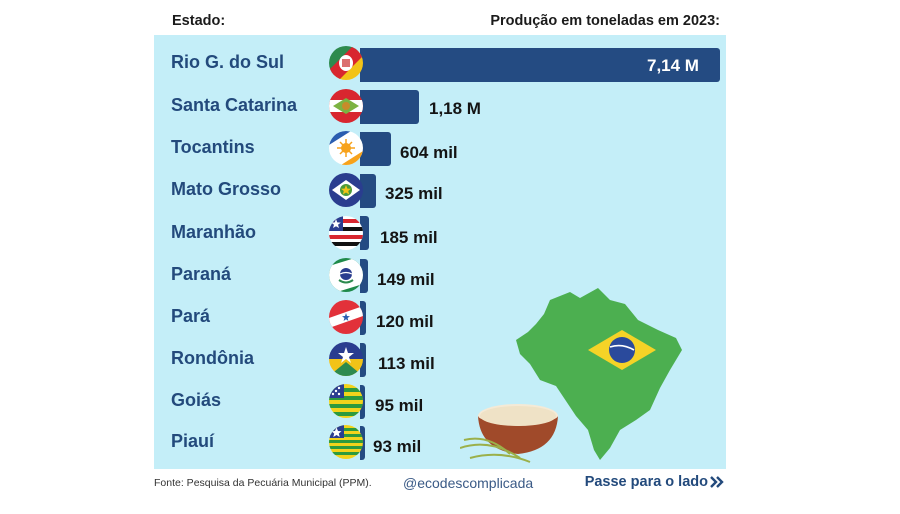 The height and width of the screenshot is (514, 900). What do you see at coordinates (440, 317) in the screenshot?
I see `chart-row: Pará 120 mil` at bounding box center [440, 317].